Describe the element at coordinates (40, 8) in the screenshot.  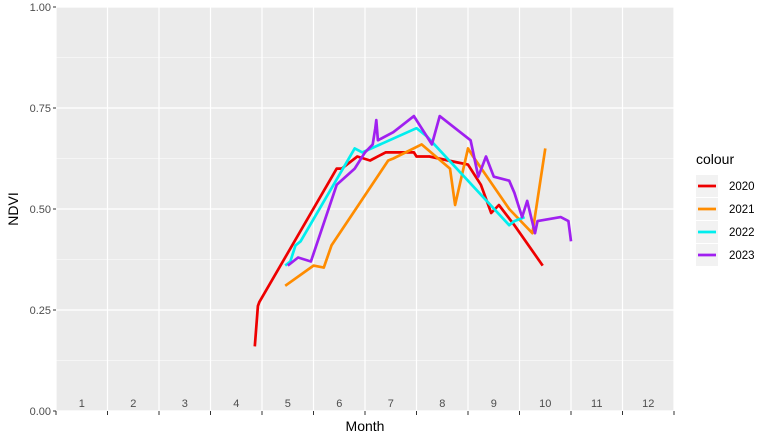
I see `y-tick-label: 1.00` at that location.